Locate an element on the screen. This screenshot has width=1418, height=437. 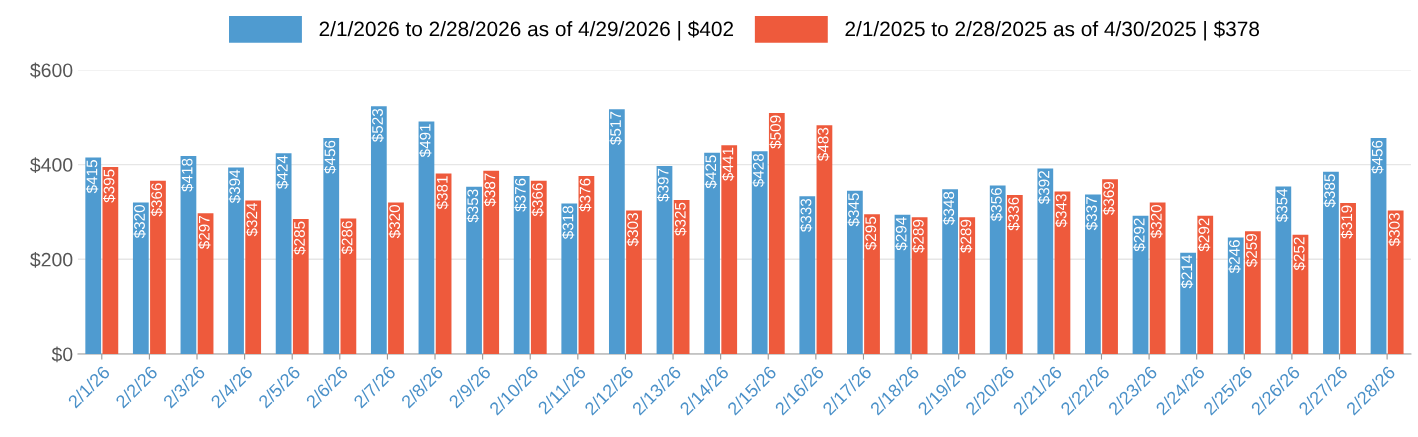
data-label: $356 is located at coordinates (996, 205).